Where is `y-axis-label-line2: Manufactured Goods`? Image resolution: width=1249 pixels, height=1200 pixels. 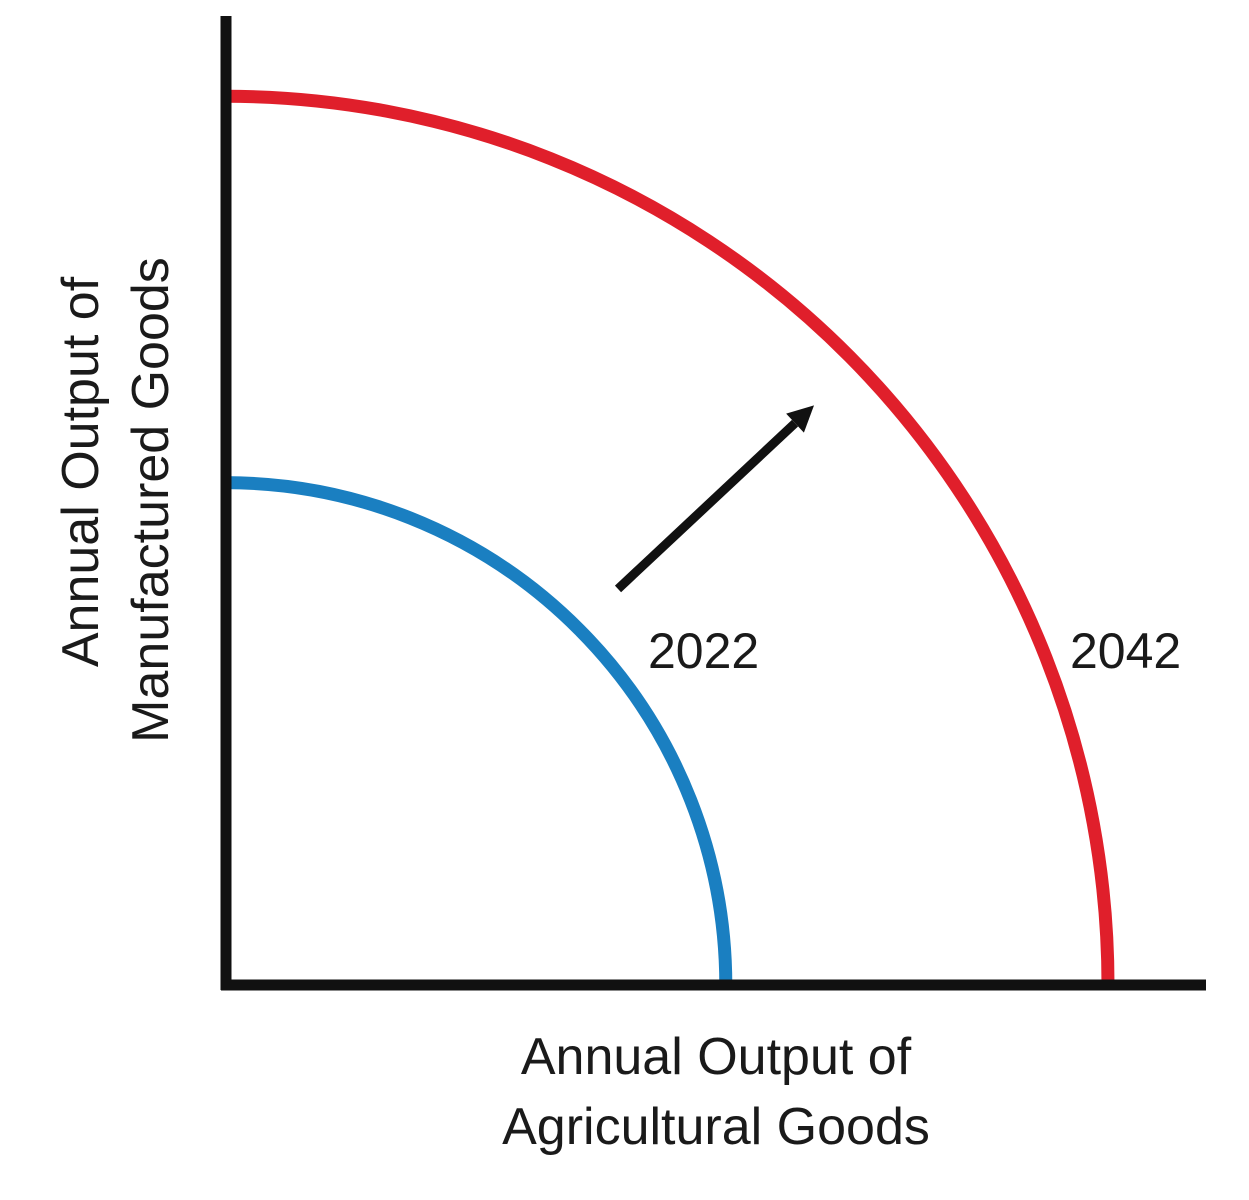 y-axis-label-line2: Manufactured Goods is located at coordinates (151, 500).